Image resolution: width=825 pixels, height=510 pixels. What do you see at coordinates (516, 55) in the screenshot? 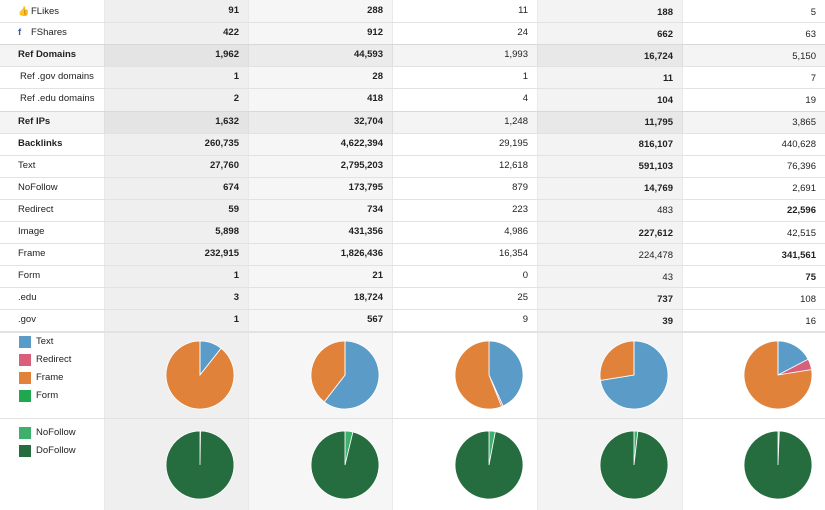
I see `table-cell: 1,993` at bounding box center [516, 55].